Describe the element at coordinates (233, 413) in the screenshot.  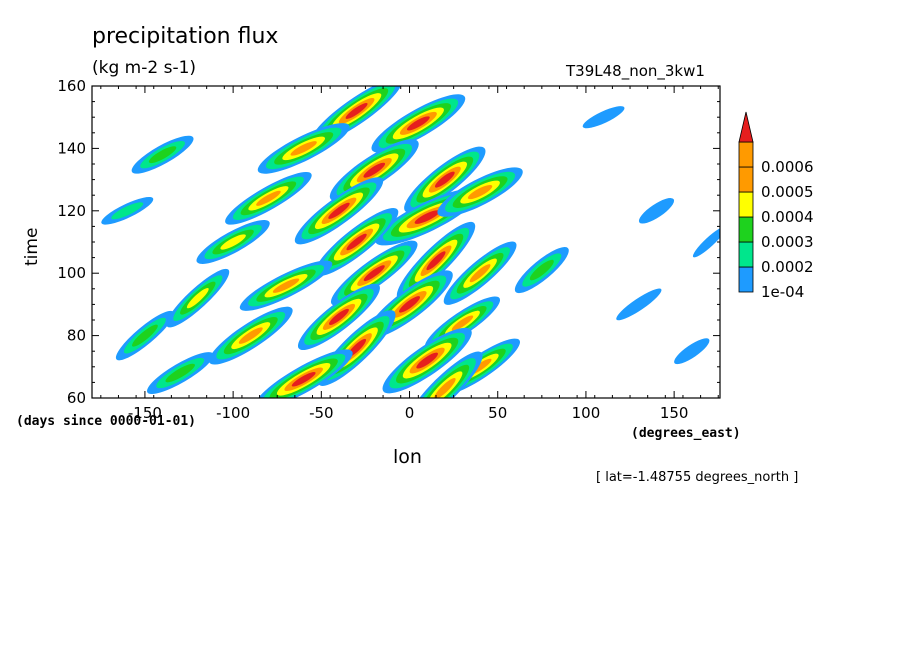
I see `x-tick-label: -100` at that location.